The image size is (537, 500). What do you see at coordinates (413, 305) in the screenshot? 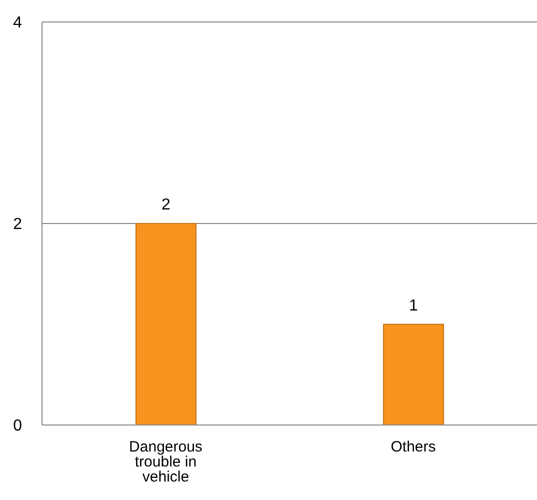
I see `data-label: 1` at bounding box center [413, 305].